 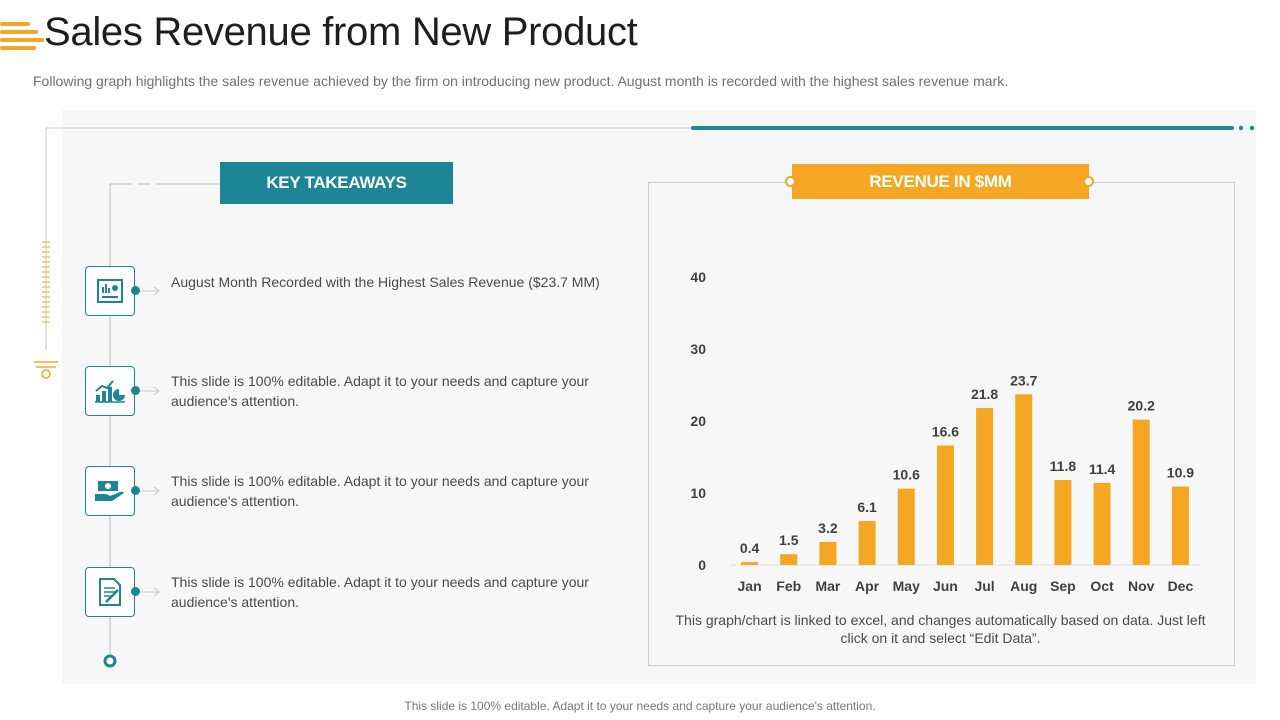 What do you see at coordinates (789, 540) in the screenshot?
I see `data-label: 1.5` at bounding box center [789, 540].